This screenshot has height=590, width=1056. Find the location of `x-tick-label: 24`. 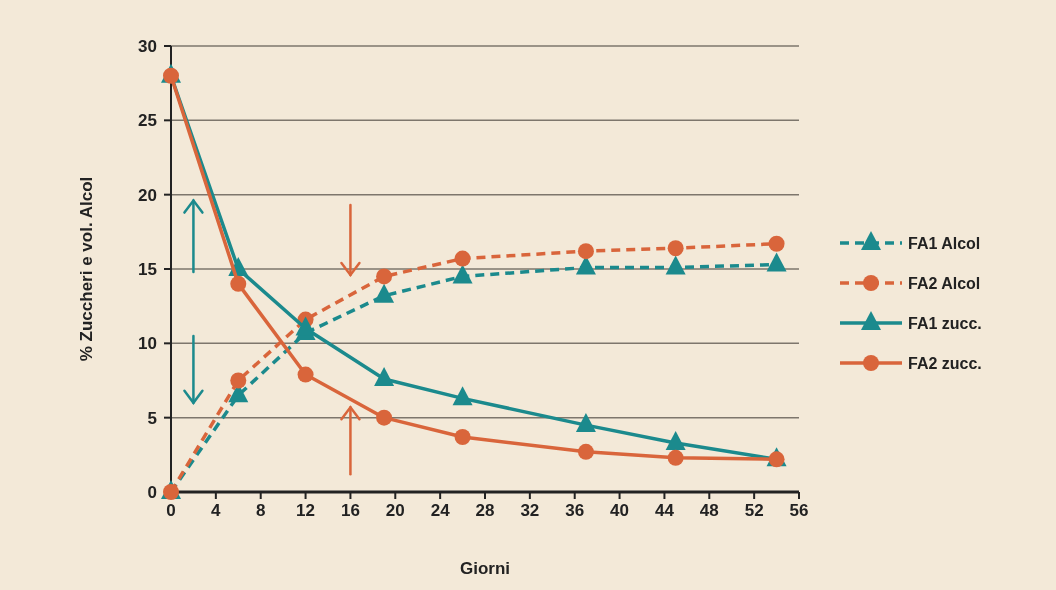

x-tick-label: 24 is located at coordinates (440, 510).